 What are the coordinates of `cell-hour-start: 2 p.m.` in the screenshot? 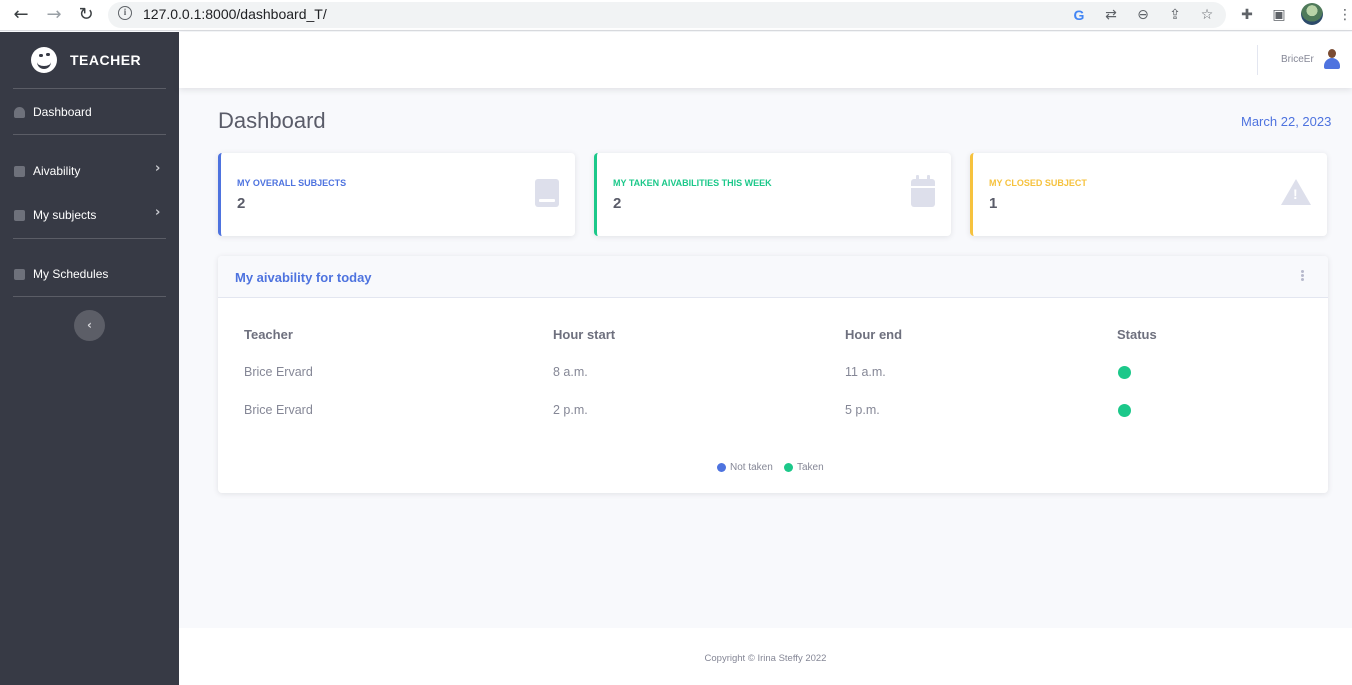 It's located at (570, 410).